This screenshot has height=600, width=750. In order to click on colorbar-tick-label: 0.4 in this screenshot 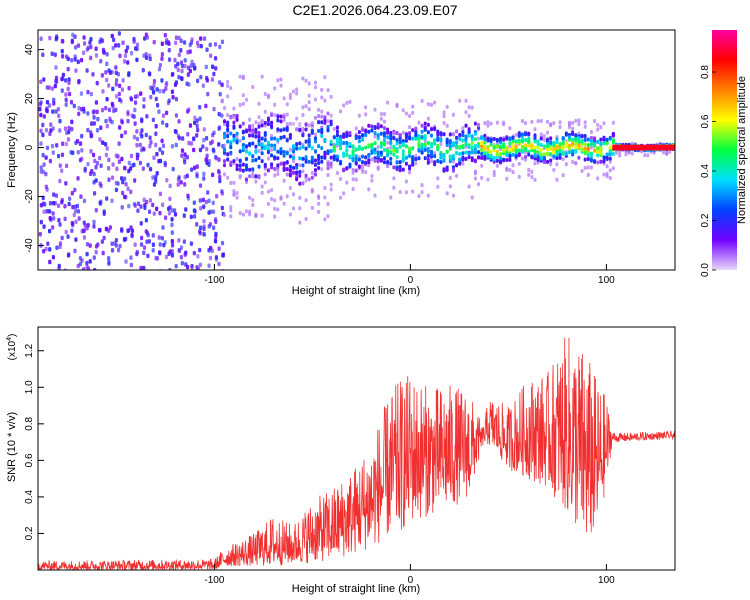, I will do `click(705, 171)`.